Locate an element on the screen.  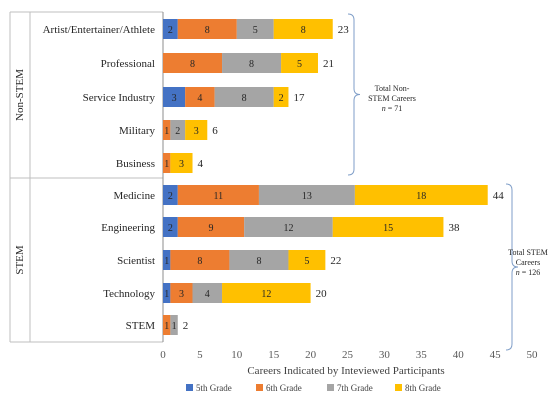
category-label-scientist: Scientist is located at coordinates (136, 261).